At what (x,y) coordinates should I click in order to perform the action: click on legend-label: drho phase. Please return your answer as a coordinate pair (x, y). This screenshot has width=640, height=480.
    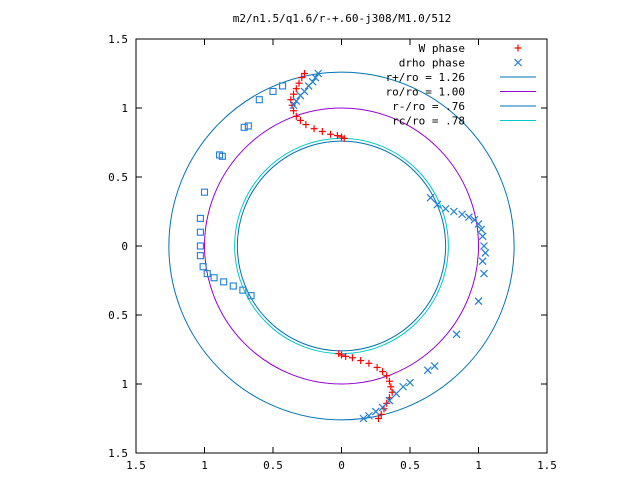
    Looking at the image, I should click on (432, 63).